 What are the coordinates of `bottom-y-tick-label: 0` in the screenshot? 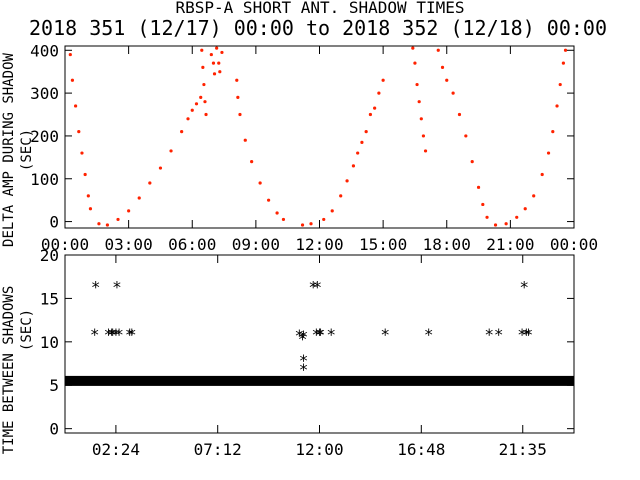 It's located at (54, 429).